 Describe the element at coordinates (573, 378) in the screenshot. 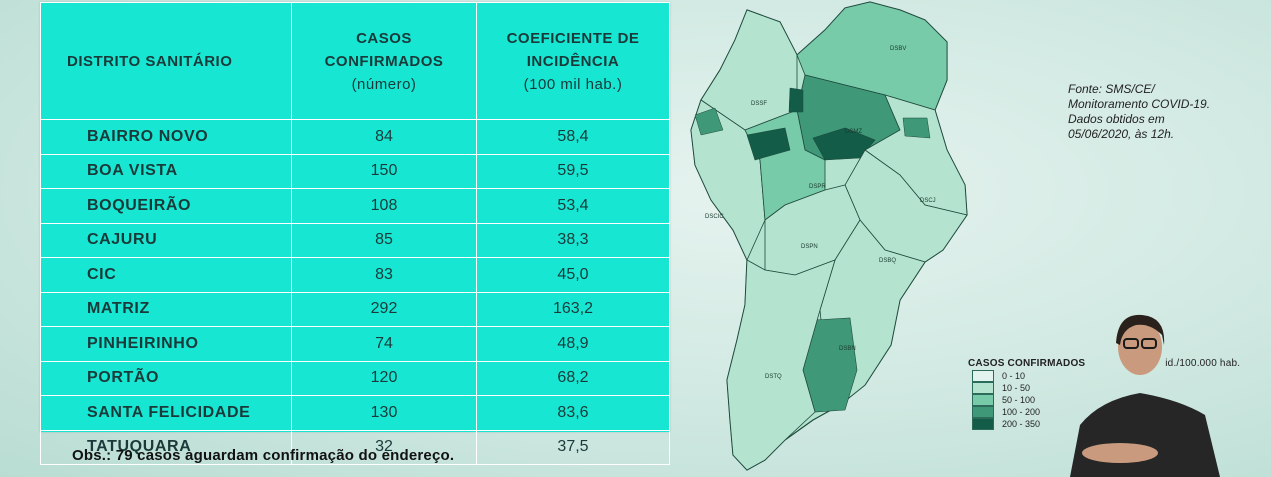

I see `coef-value: 68,2` at that location.